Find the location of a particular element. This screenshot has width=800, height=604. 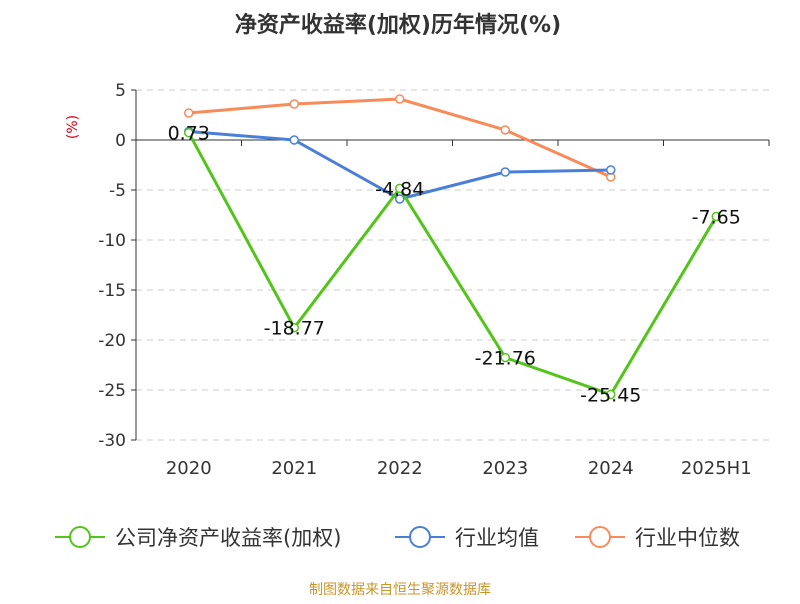

data-label: -18.77 is located at coordinates (294, 329).